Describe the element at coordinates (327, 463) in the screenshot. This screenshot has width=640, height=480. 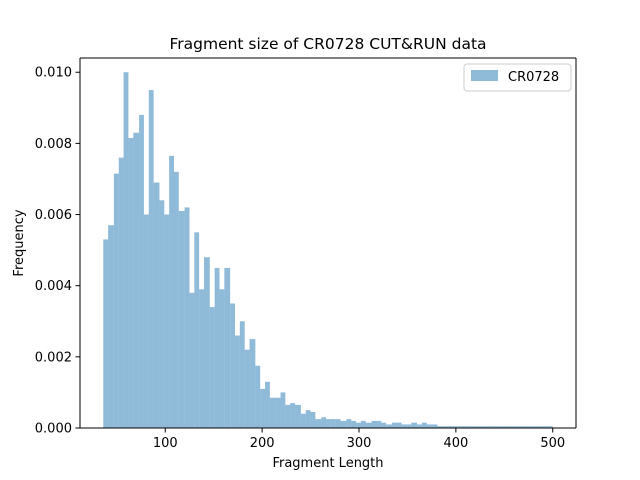
I see `x-axis-label: Fragment Length` at that location.